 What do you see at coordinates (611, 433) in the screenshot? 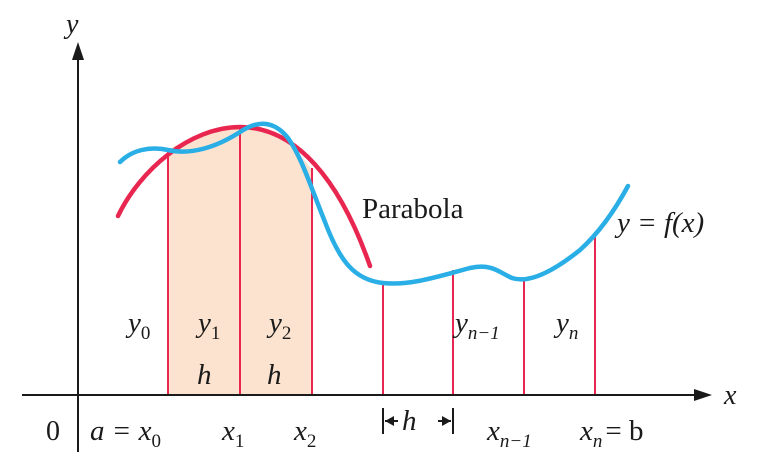
I see `xn-label: xn = b` at bounding box center [611, 433].